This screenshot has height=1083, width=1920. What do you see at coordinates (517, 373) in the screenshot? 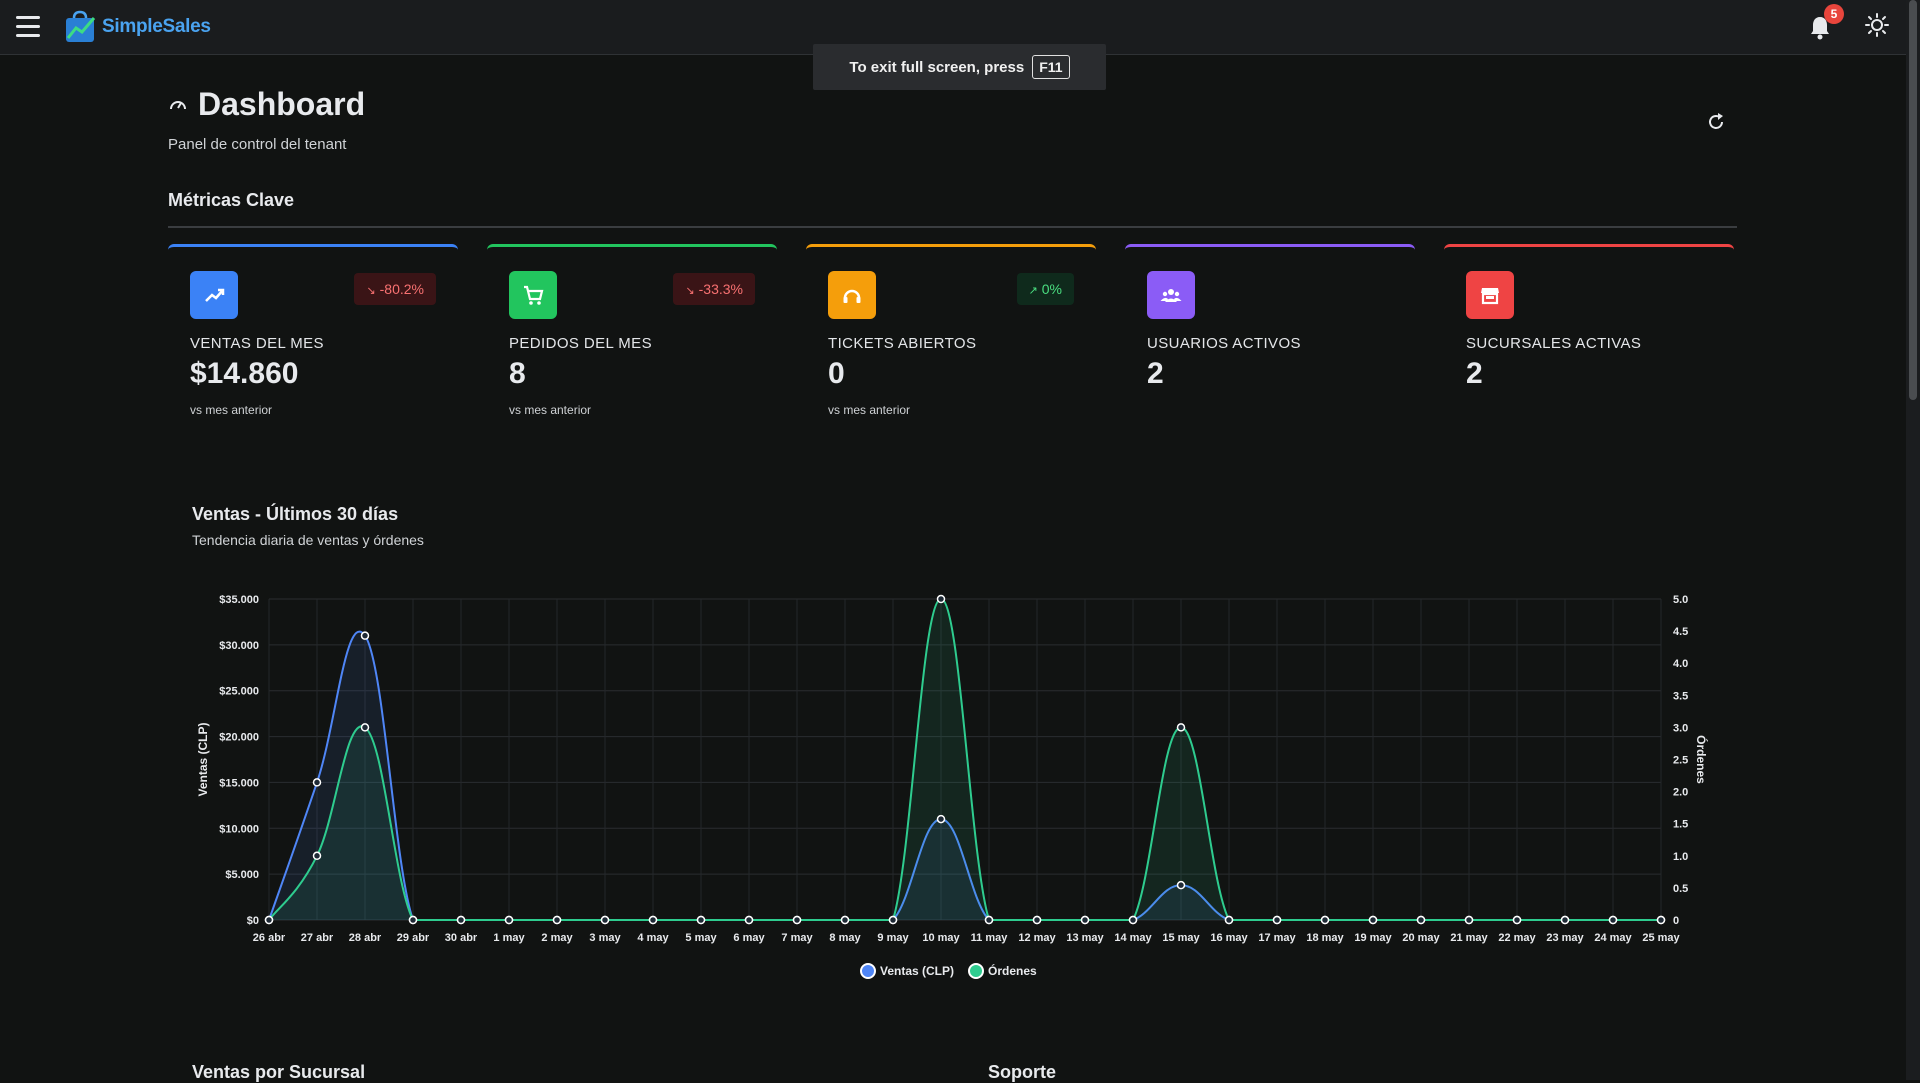
I see `card-value: 8` at bounding box center [517, 373].